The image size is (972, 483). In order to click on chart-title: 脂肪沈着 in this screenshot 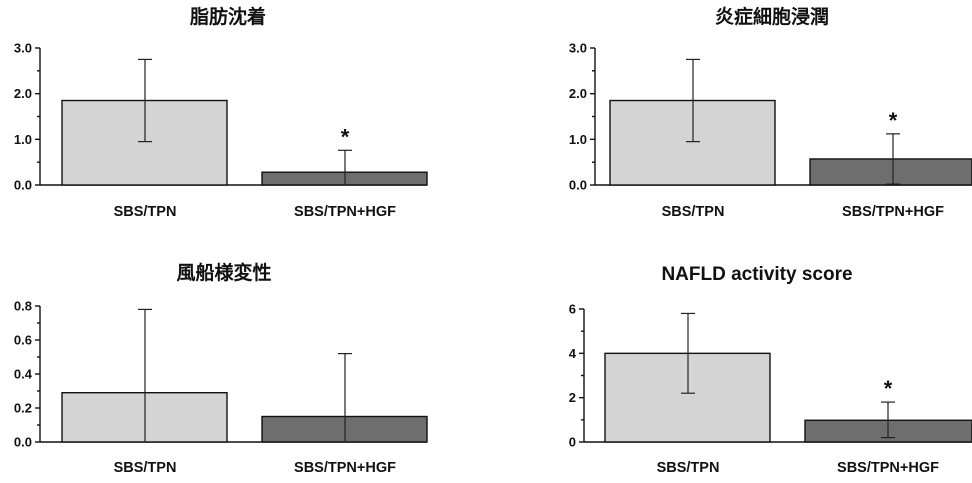, I will do `click(228, 16)`.